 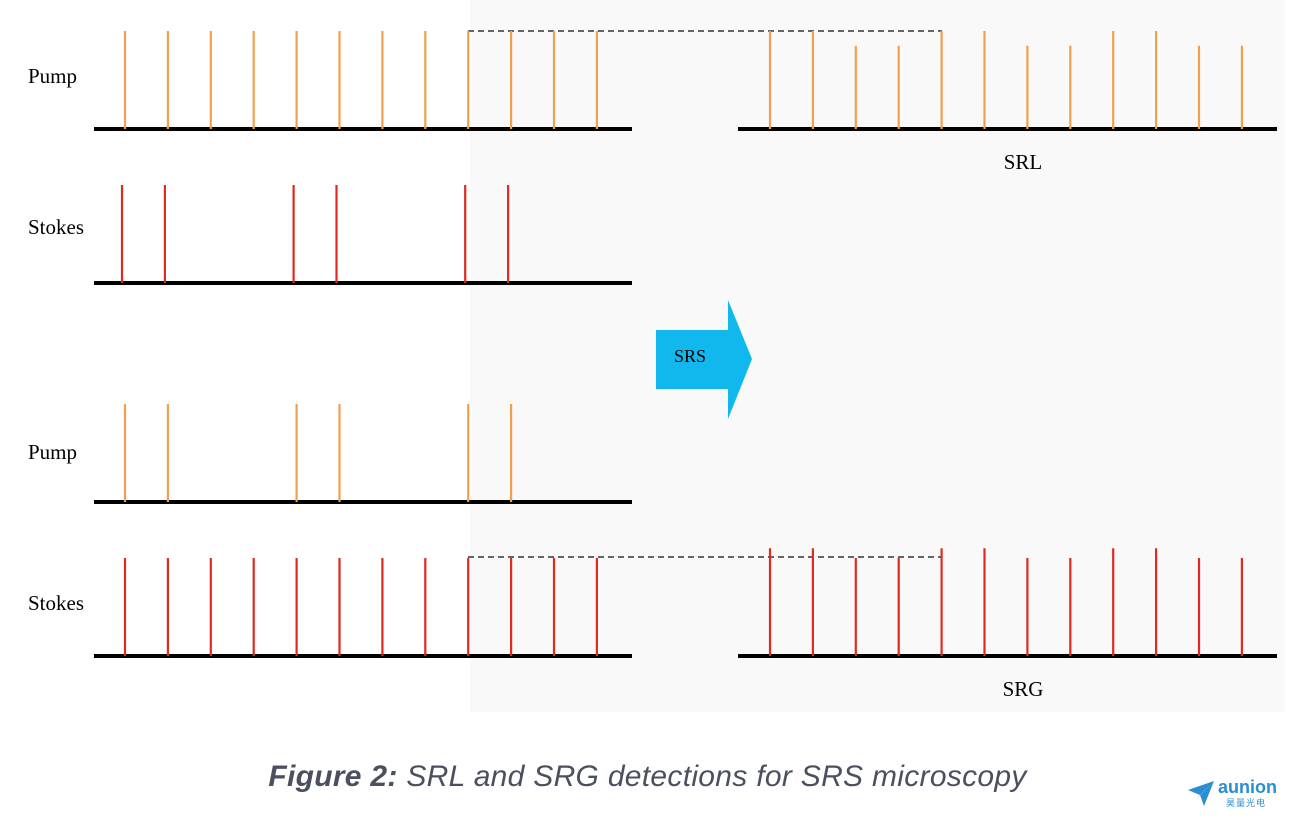 I want to click on logo-brand-text: aunion, so click(x=1247, y=787).